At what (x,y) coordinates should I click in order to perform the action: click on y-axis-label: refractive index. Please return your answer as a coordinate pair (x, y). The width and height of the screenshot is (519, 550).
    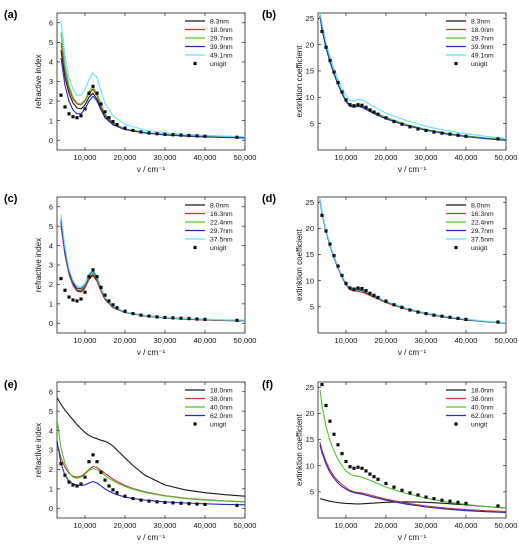
    Looking at the image, I should click on (38, 265).